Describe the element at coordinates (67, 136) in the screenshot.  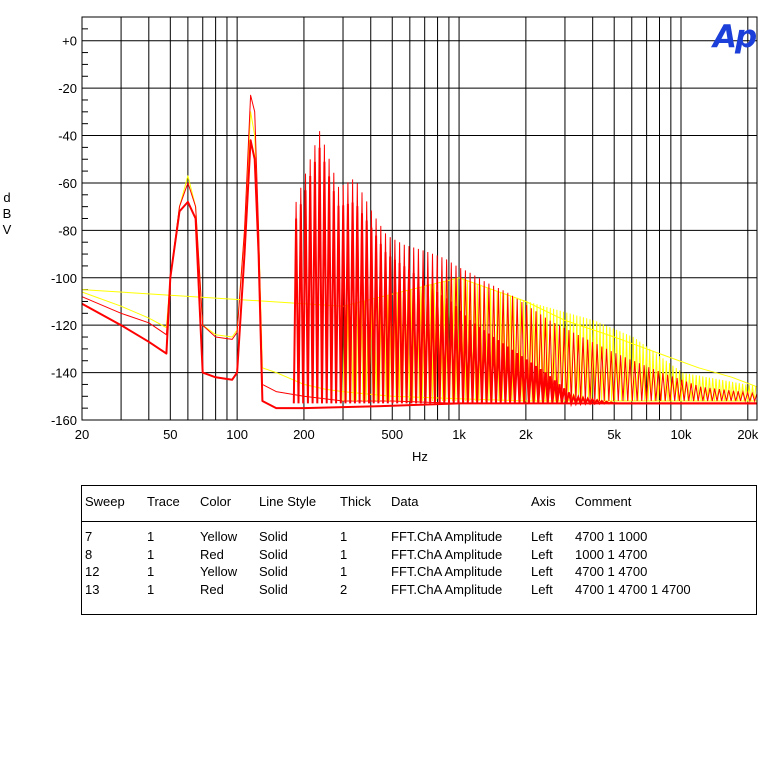
I see `y-tick-label: -40` at that location.